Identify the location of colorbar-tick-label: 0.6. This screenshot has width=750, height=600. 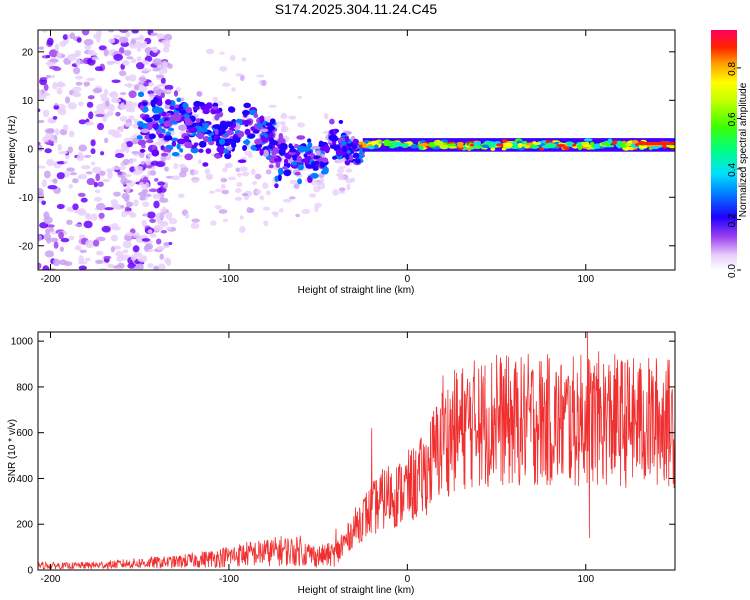
(732, 119).